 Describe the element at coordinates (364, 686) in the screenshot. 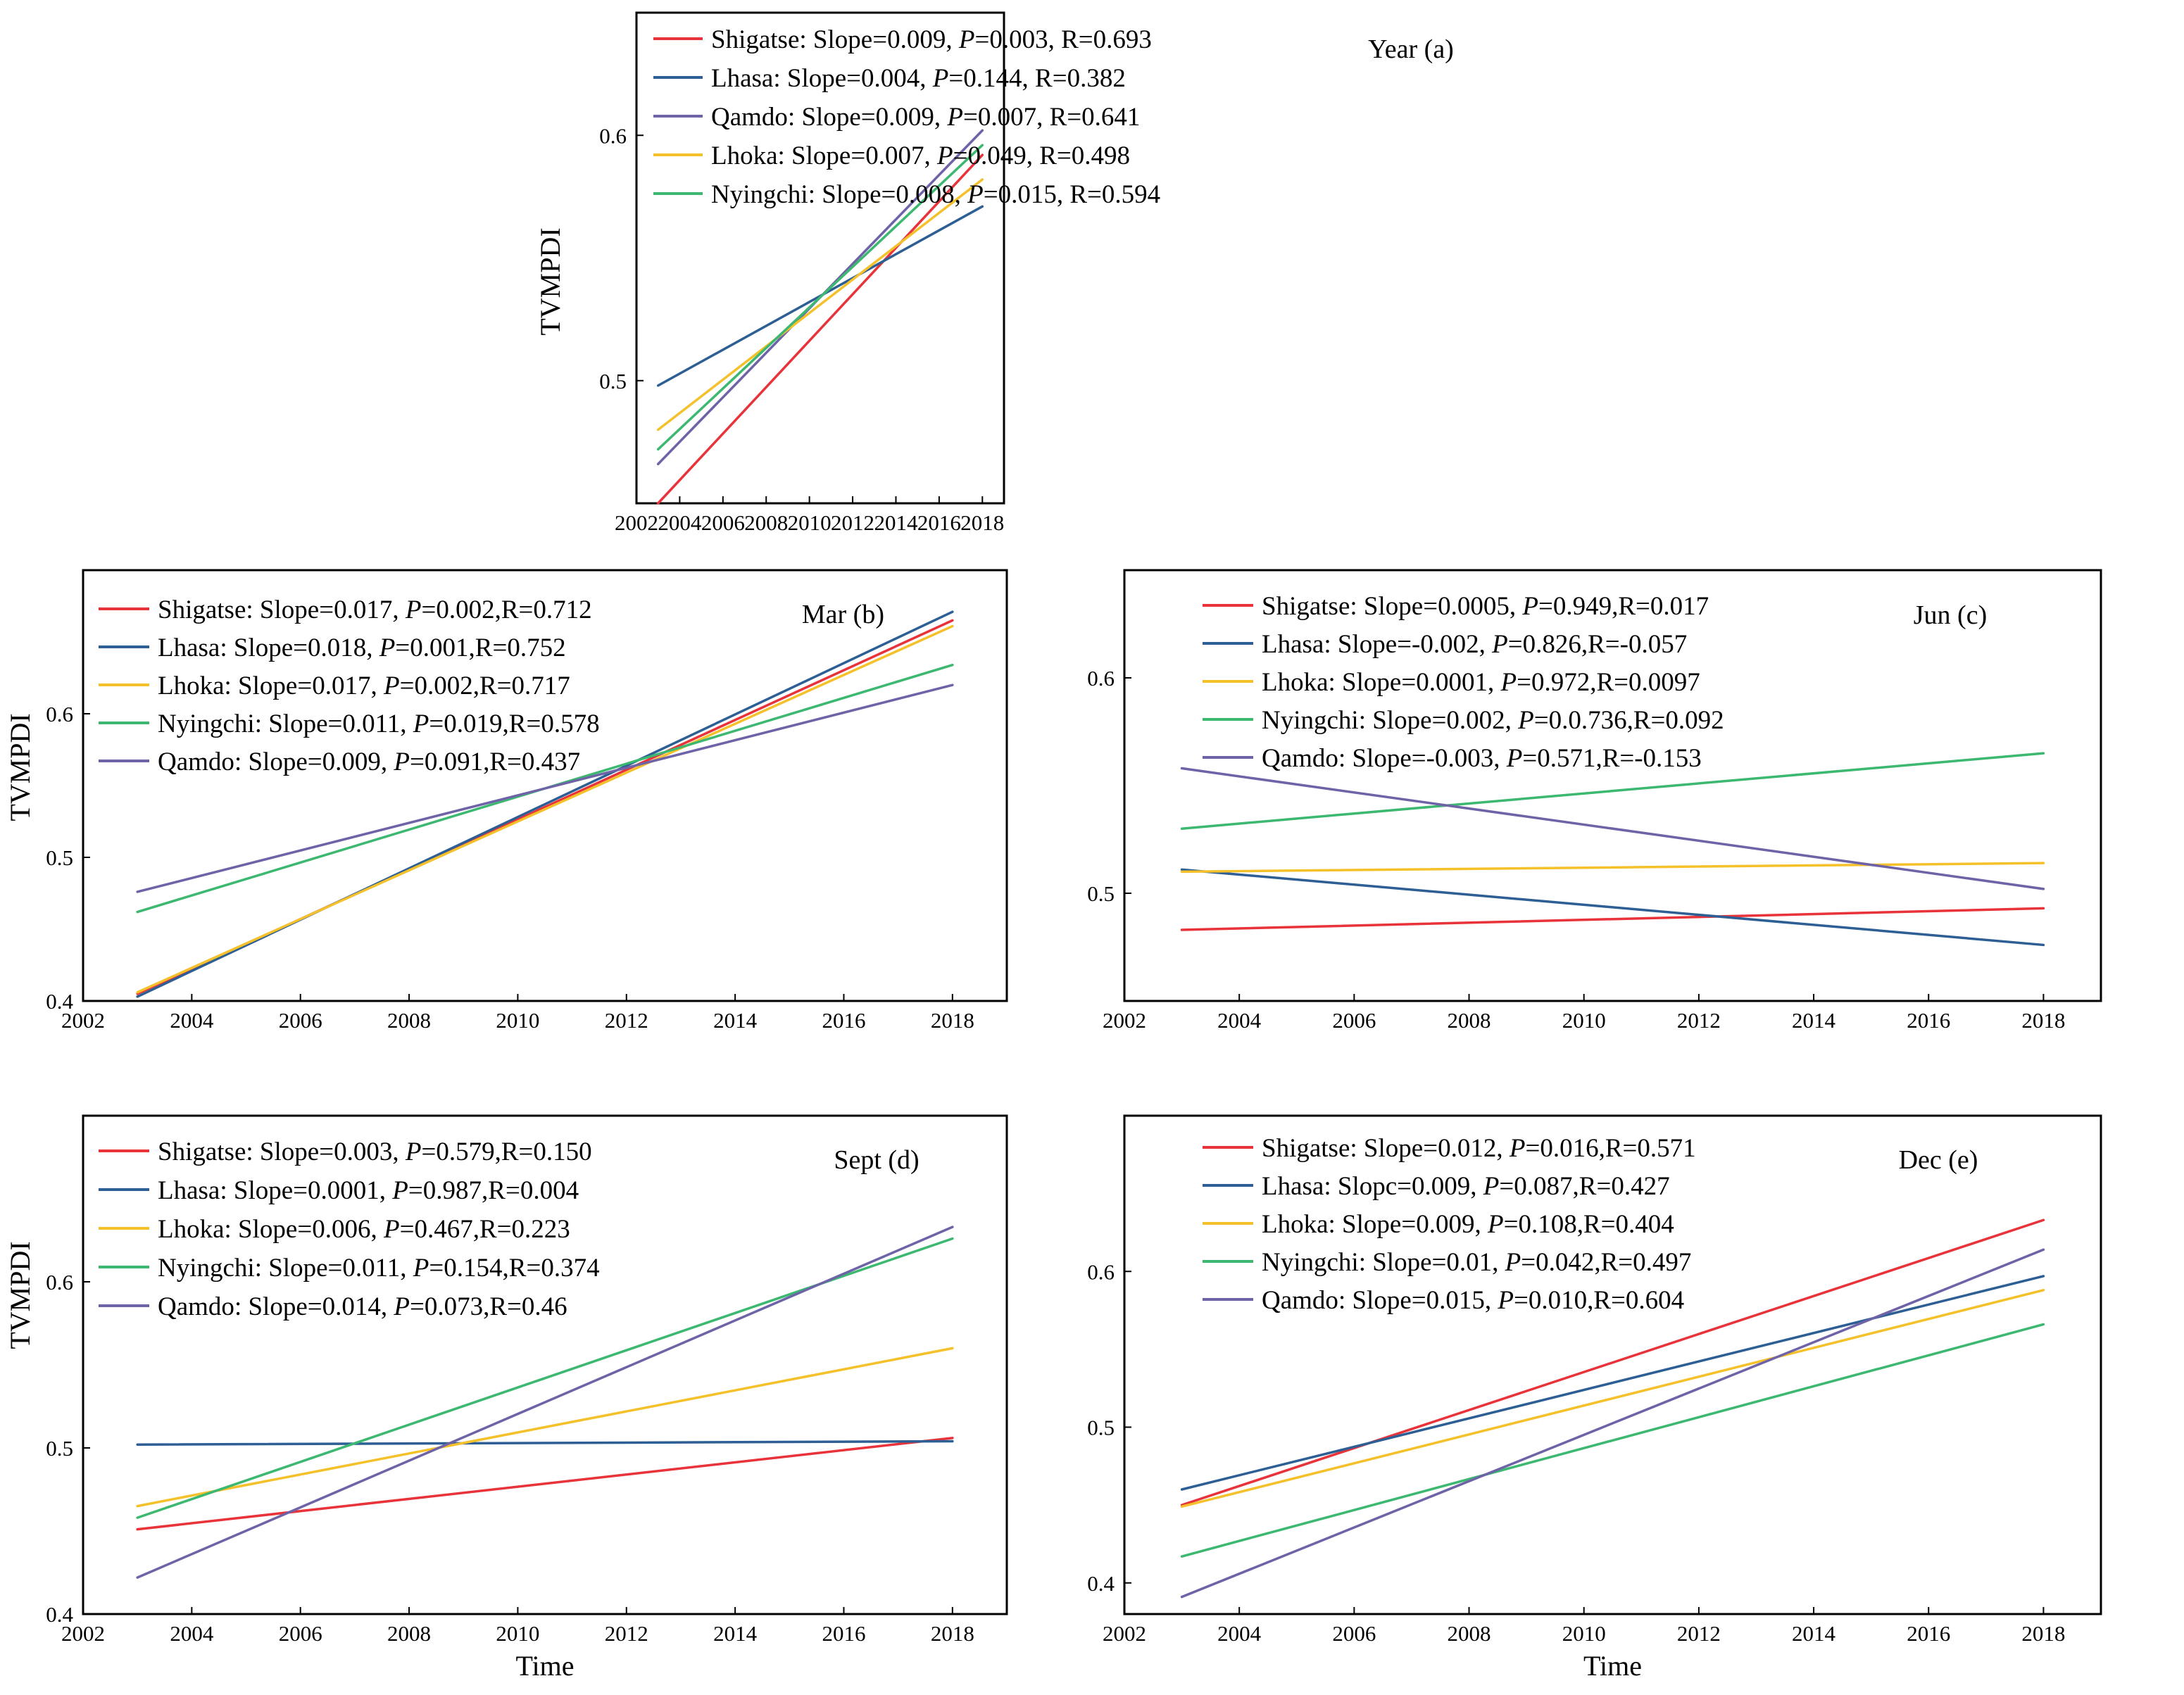

I see `legend-label-lhoka: Lhoka: Slope=0.017, P=0.002,R=0.717` at that location.